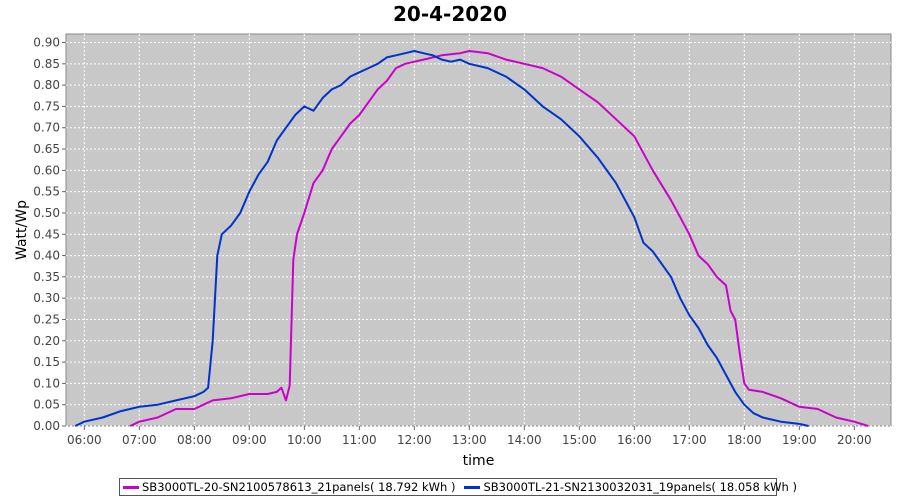  I want to click on x-tick-label: 14:00, so click(524, 440).